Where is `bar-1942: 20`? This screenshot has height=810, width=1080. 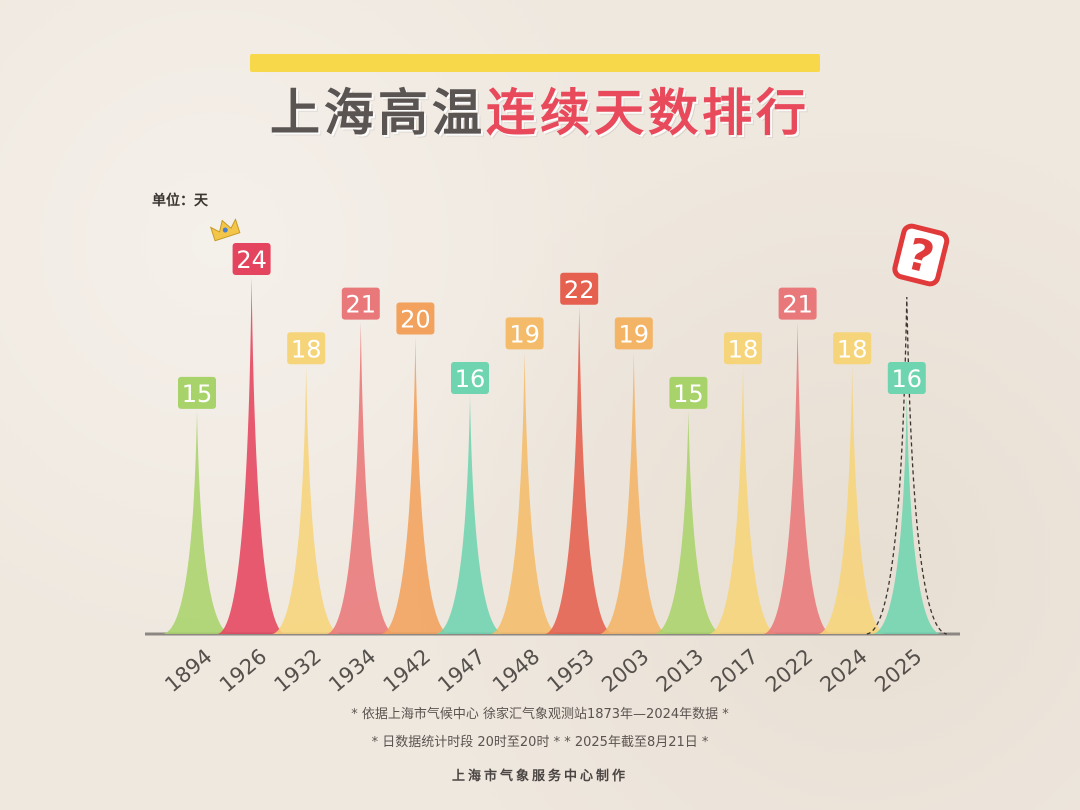 bar-1942: 20 is located at coordinates (415, 468).